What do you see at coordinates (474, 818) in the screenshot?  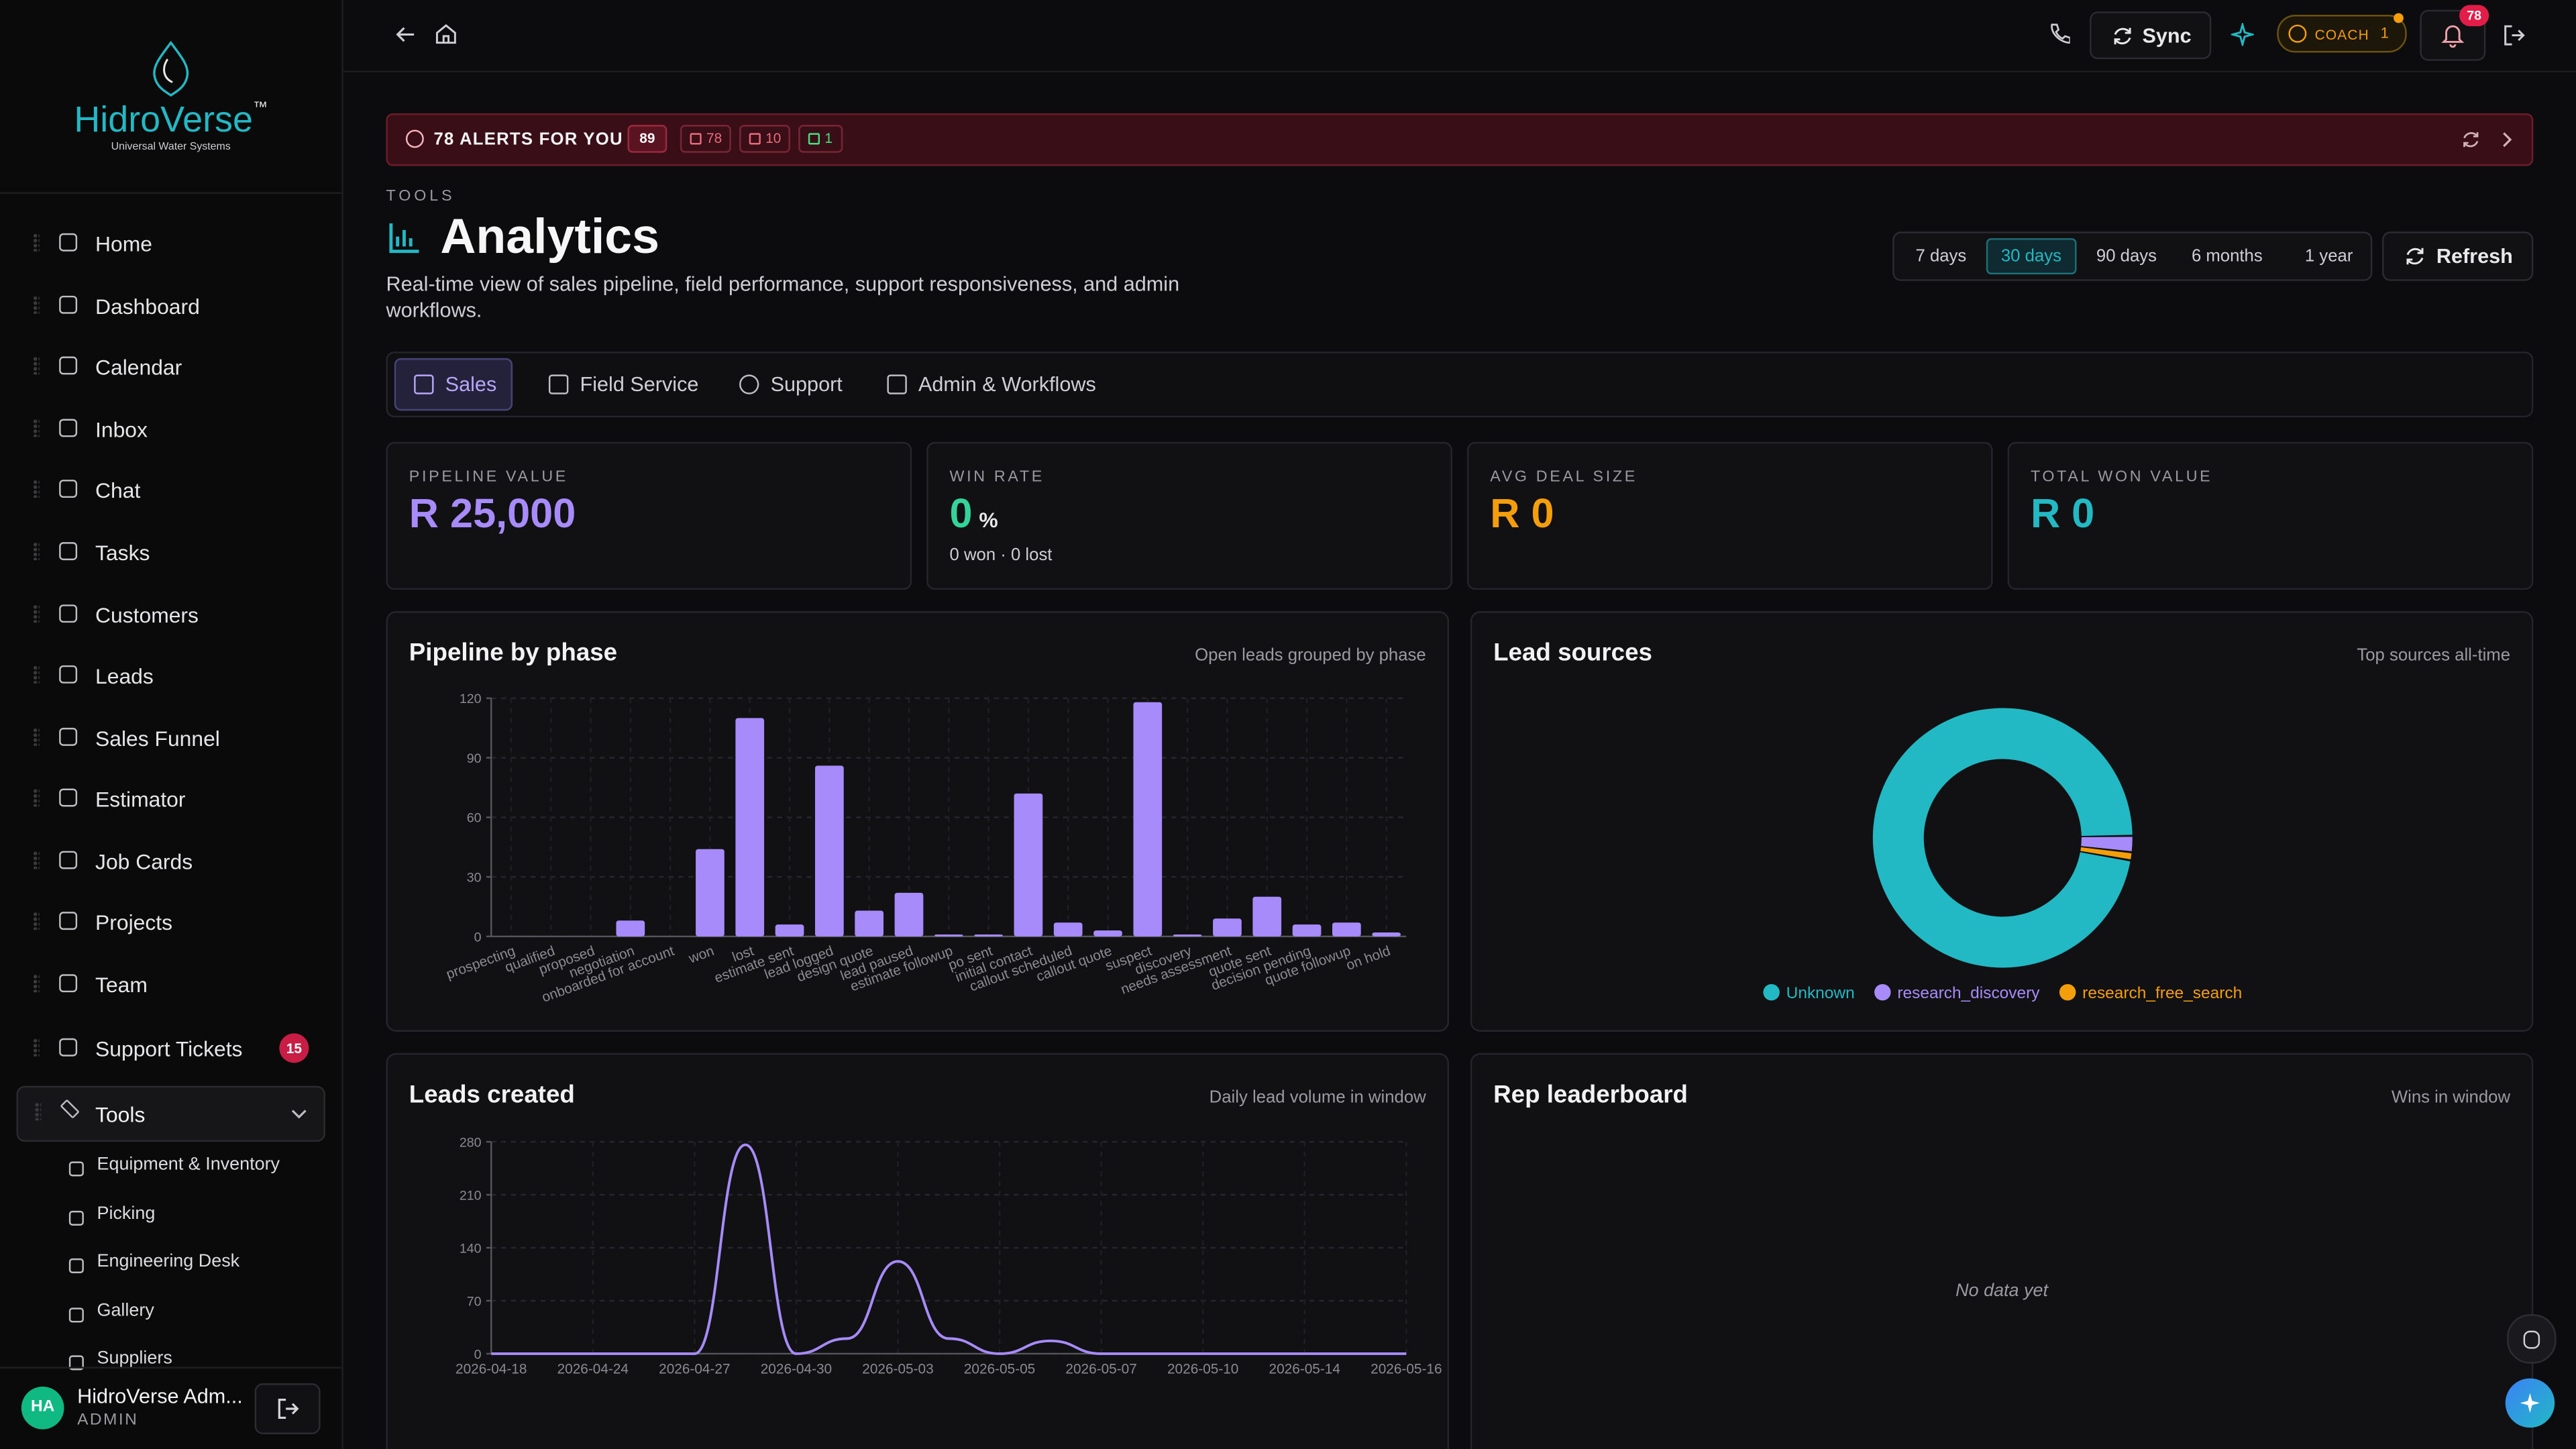 I see `y-tick-label: 60` at bounding box center [474, 818].